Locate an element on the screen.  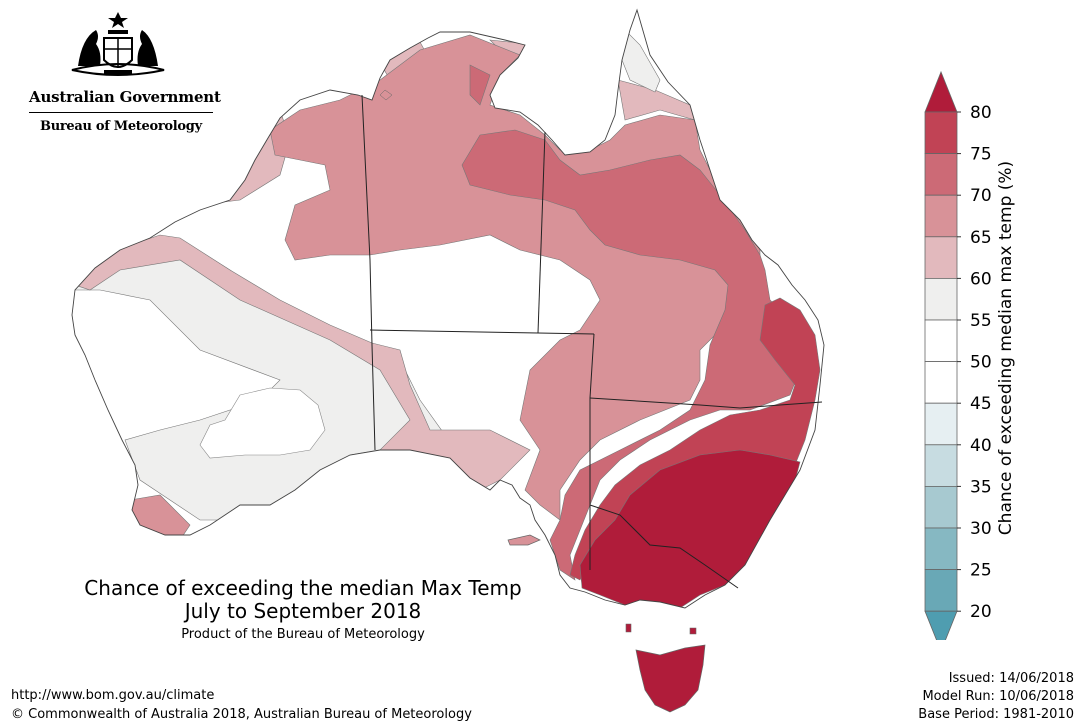
legend-tick-label: 75 is located at coordinates (981, 155).